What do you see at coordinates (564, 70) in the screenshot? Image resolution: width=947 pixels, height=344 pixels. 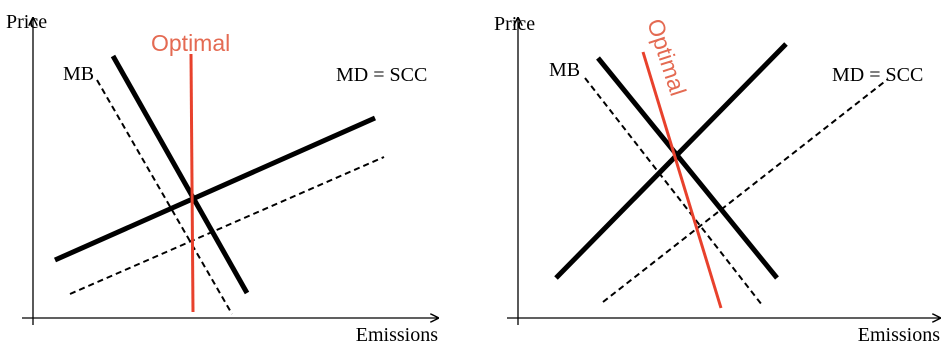 I see `right-mb-label: MB` at bounding box center [564, 70].